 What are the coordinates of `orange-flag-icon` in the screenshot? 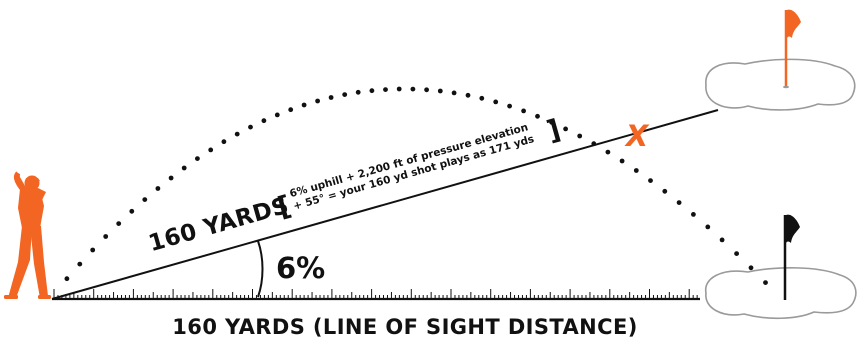 It's located at (792, 49).